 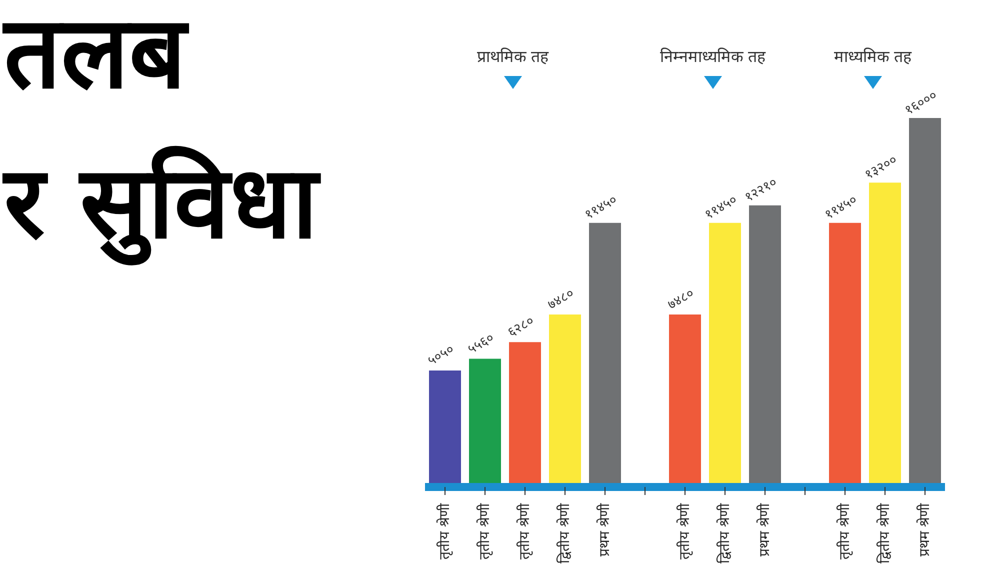 What do you see at coordinates (441, 355) in the screenshot?
I see `data-label: ५०५०` at bounding box center [441, 355].